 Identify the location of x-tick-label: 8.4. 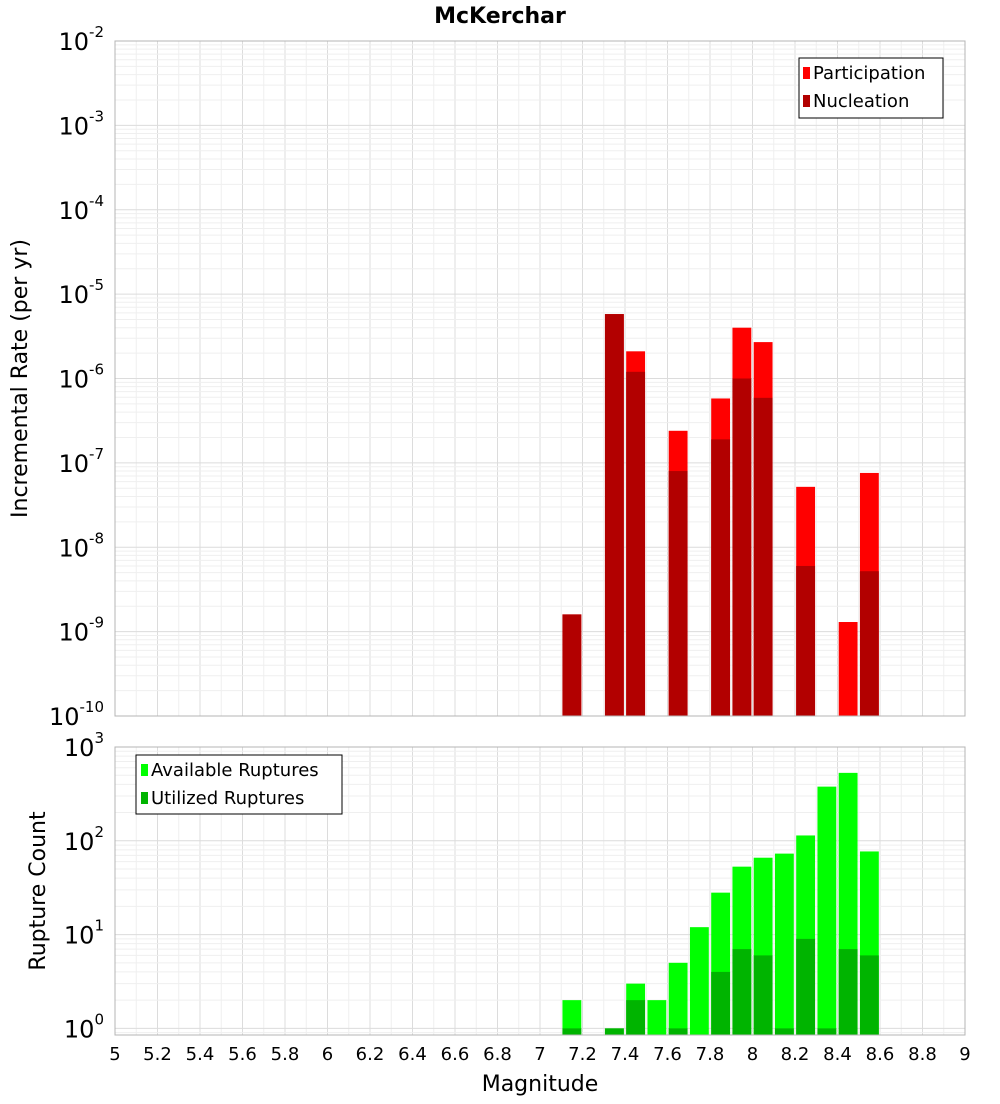
(837, 1054).